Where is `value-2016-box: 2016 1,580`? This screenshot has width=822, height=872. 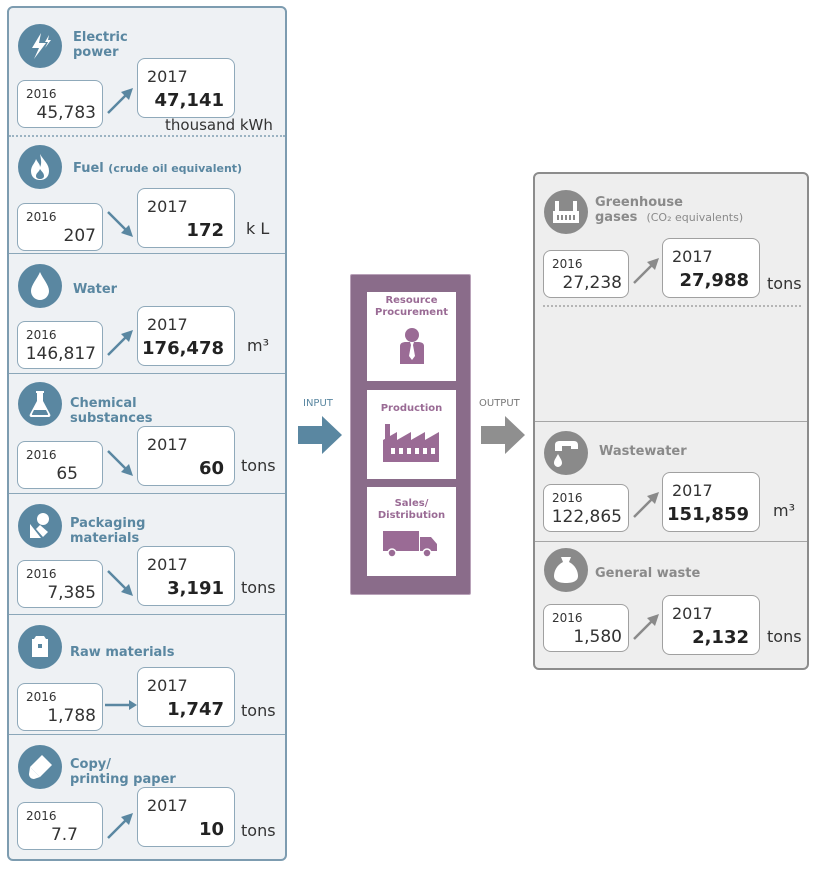 value-2016-box: 2016 1,580 is located at coordinates (586, 628).